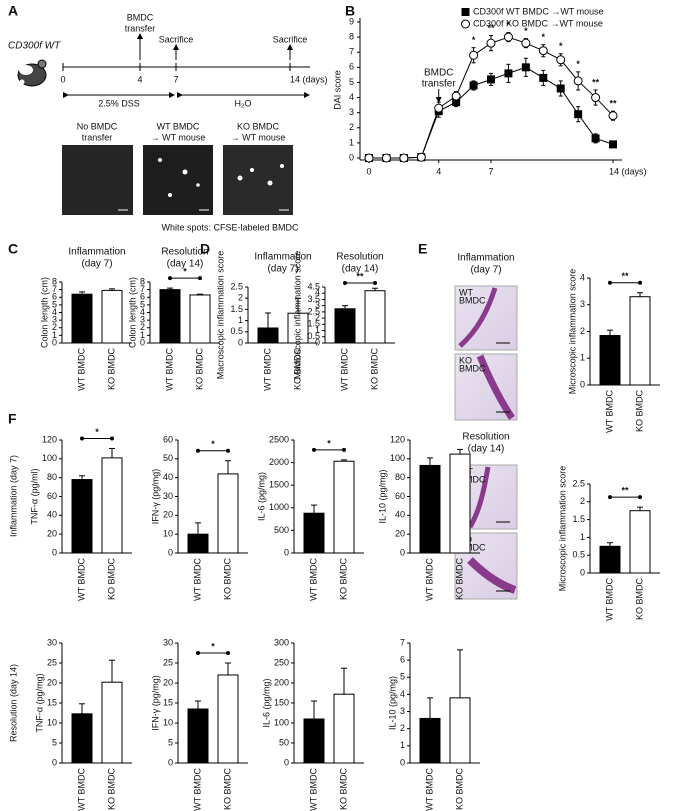 The width and height of the screenshot is (700, 811). What do you see at coordinates (52, 662) in the screenshot?
I see `y-tick-label: 25` at bounding box center [52, 662].